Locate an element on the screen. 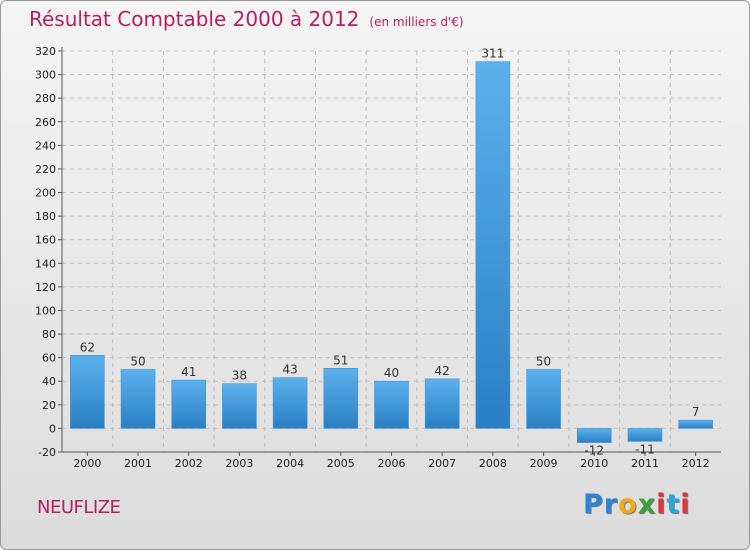 The height and width of the screenshot is (550, 750). logo-letter: t is located at coordinates (673, 504).